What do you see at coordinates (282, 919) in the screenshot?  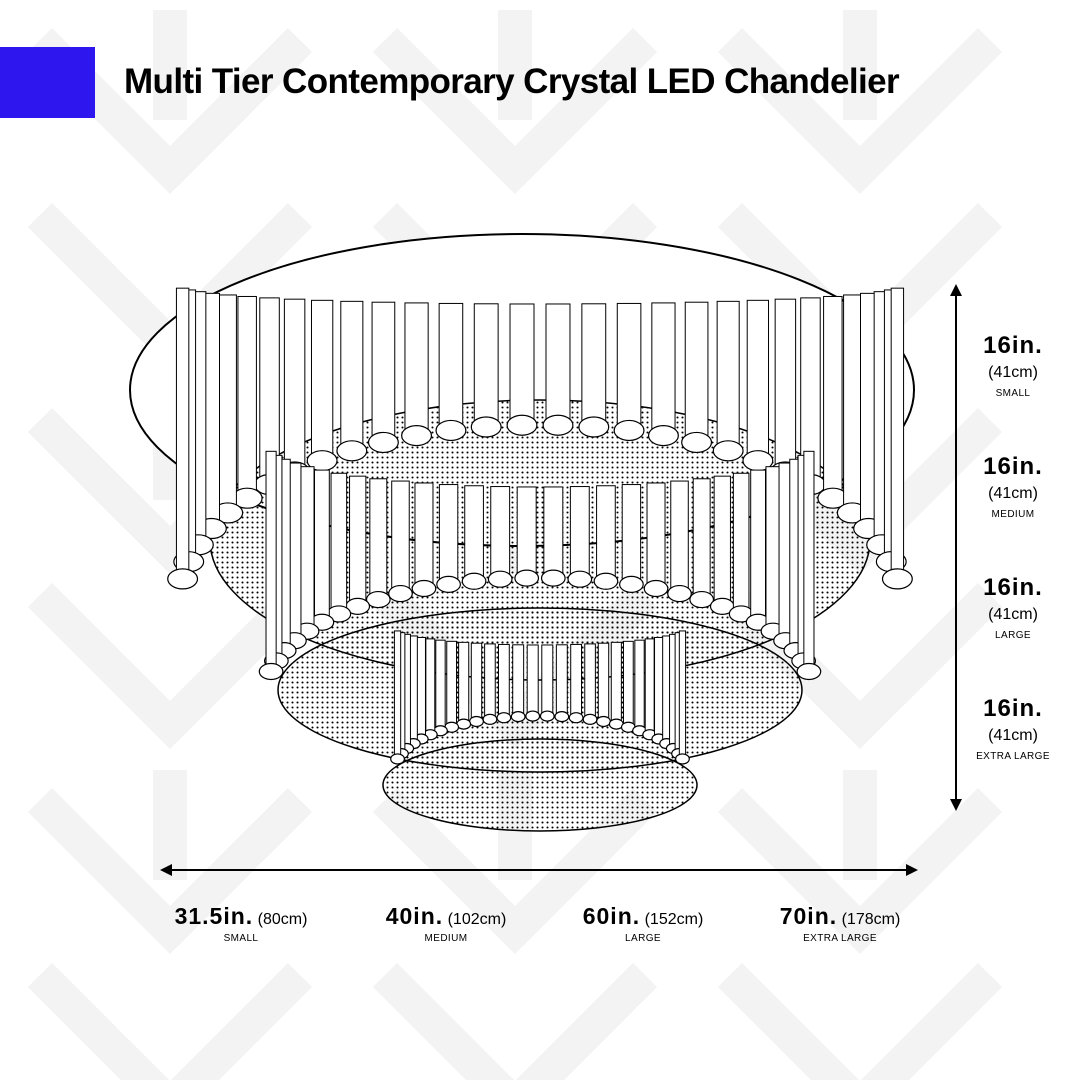 I see `width-metric: (80cm)` at bounding box center [282, 919].